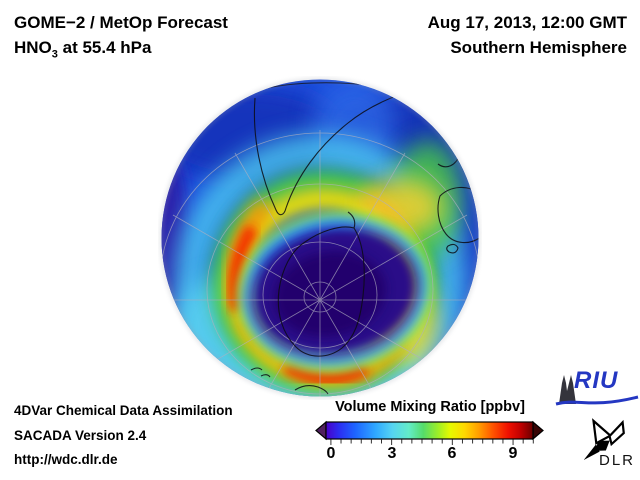  What do you see at coordinates (392, 453) in the screenshot?
I see `colorbar-tick-label: 3` at bounding box center [392, 453].